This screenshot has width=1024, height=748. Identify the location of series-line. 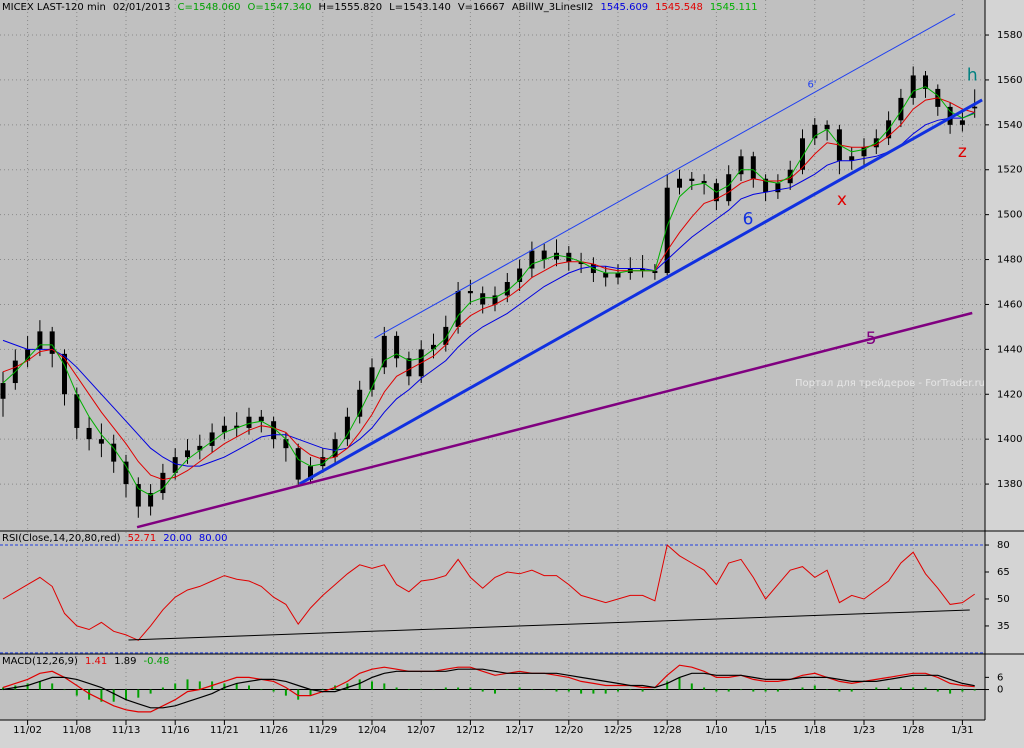
(488, 688).